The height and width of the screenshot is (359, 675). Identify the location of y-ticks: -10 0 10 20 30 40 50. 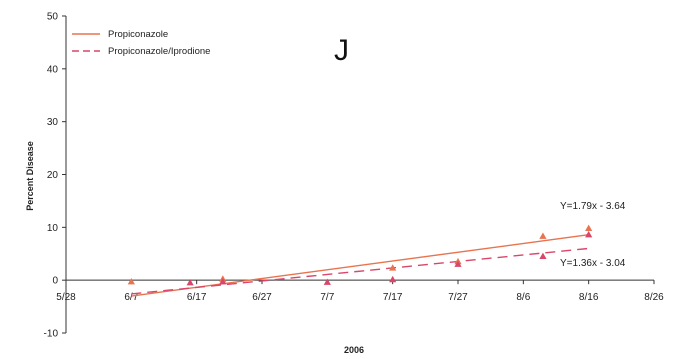
(55, 176).